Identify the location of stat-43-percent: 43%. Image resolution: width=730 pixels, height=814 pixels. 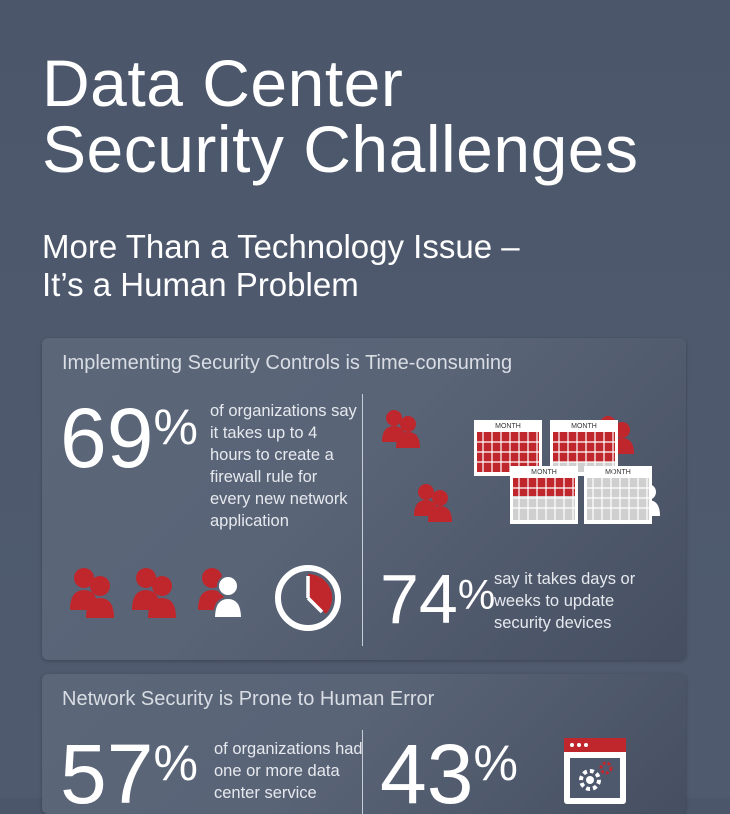
(449, 773).